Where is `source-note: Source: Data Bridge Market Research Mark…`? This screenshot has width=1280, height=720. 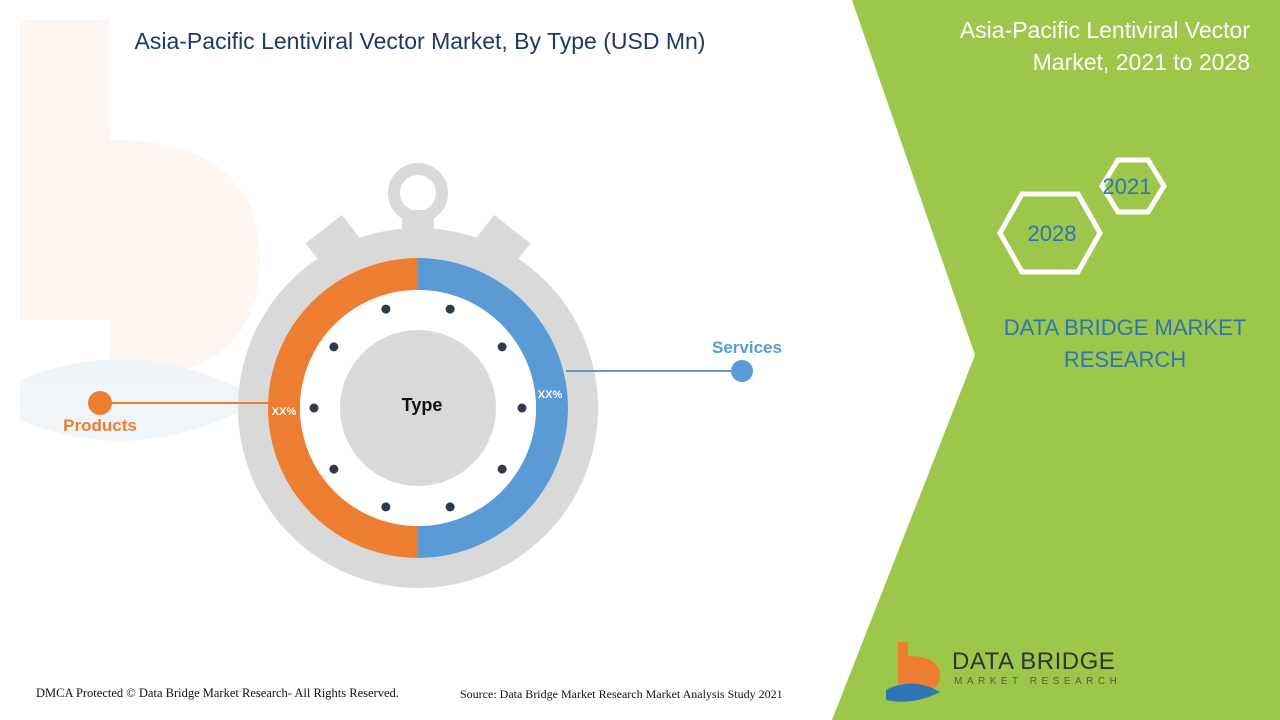
source-note: Source: Data Bridge Market Research Mark… is located at coordinates (621, 694).